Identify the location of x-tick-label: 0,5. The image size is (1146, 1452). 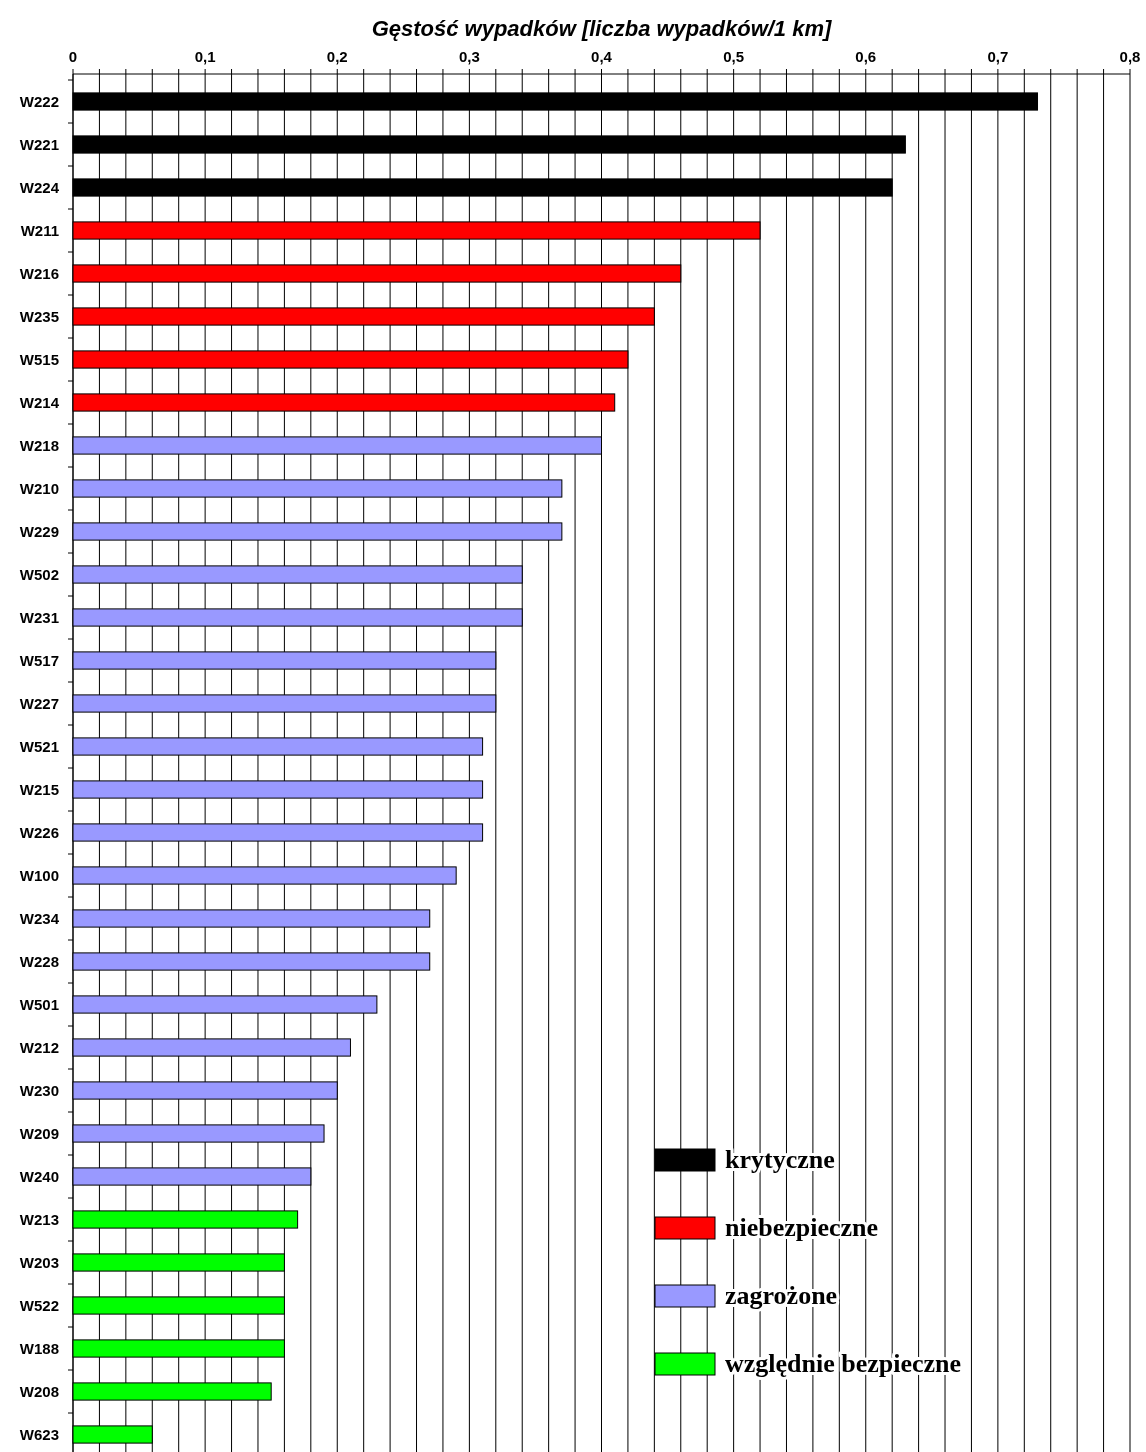
(734, 56).